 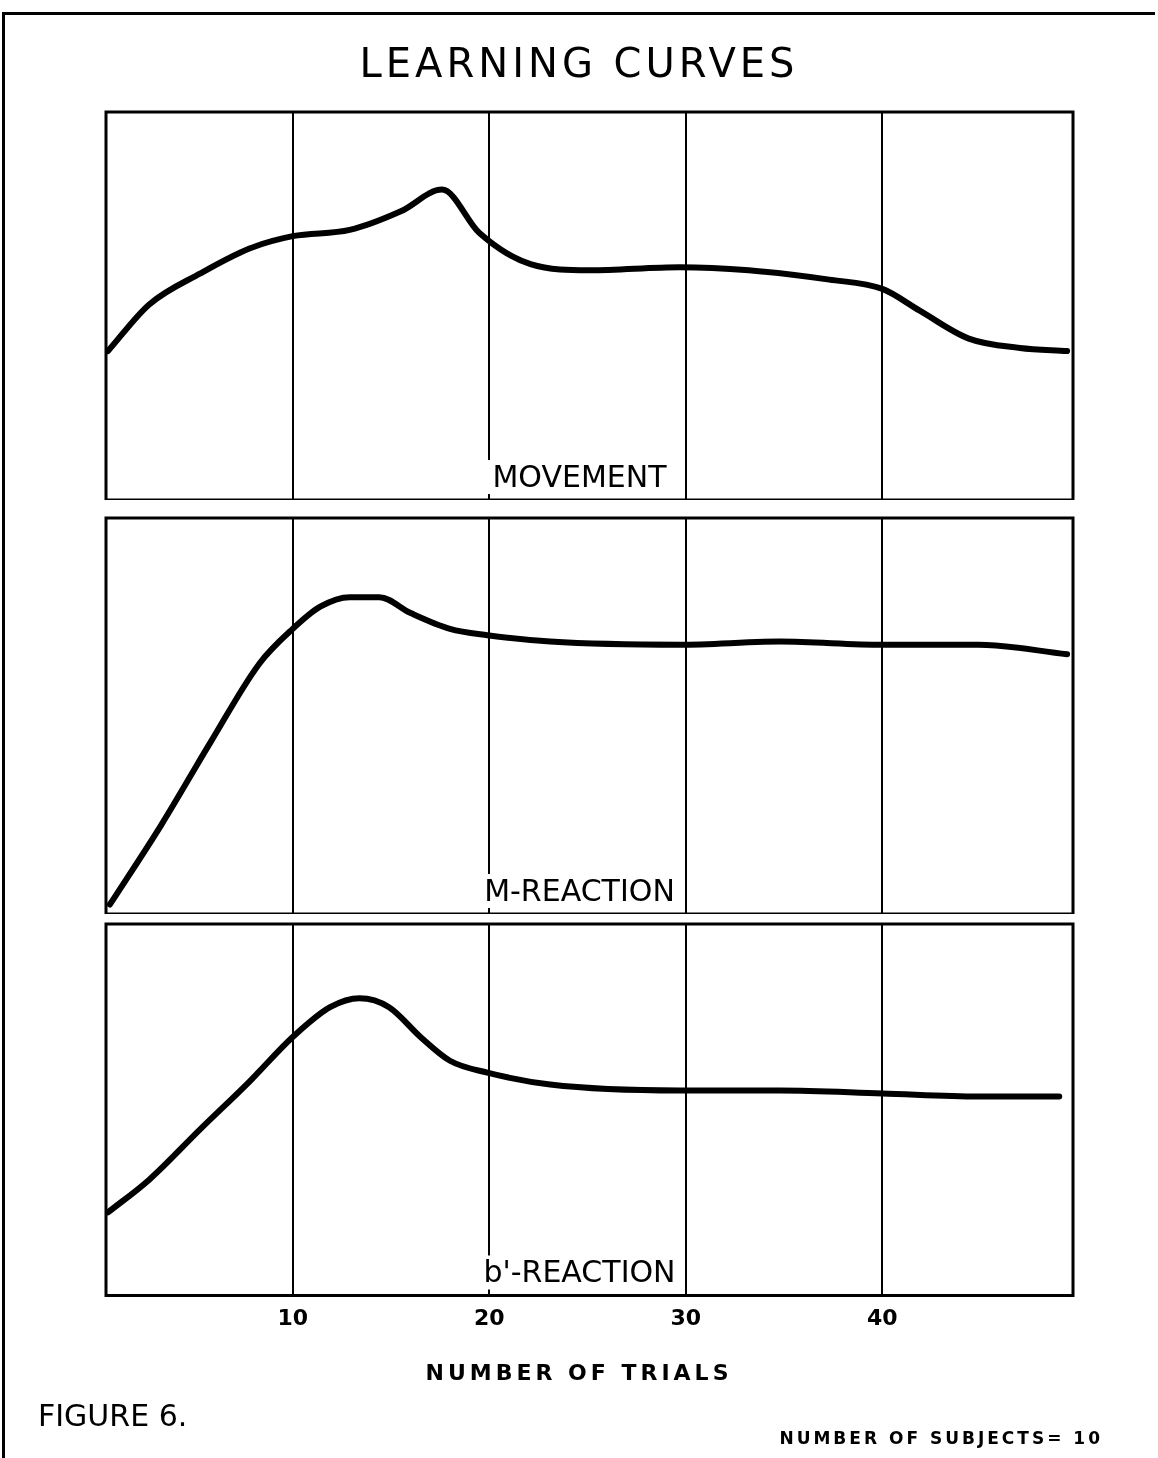 What do you see at coordinates (293, 1317) in the screenshot?
I see `x-tick-label: 10` at bounding box center [293, 1317].